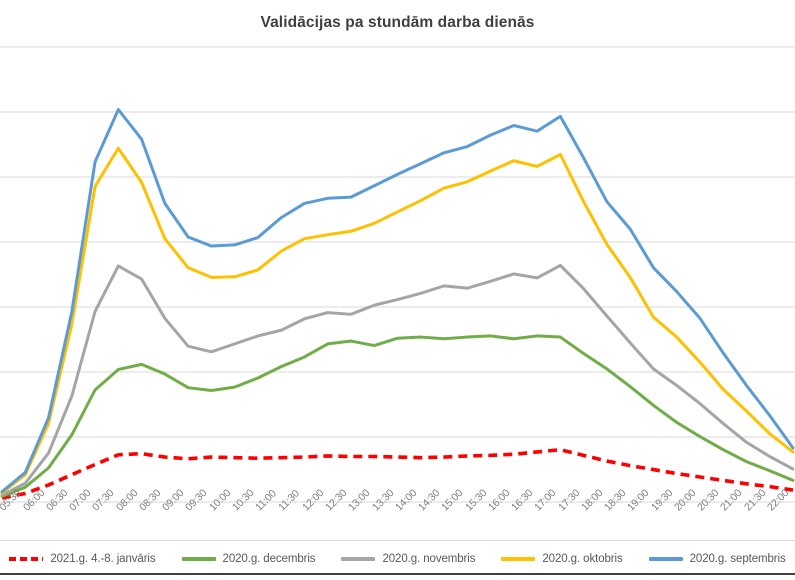 The image size is (795, 580). Describe the element at coordinates (582, 559) in the screenshot. I see `legend-item-label: 2020.g. oktobris` at that location.